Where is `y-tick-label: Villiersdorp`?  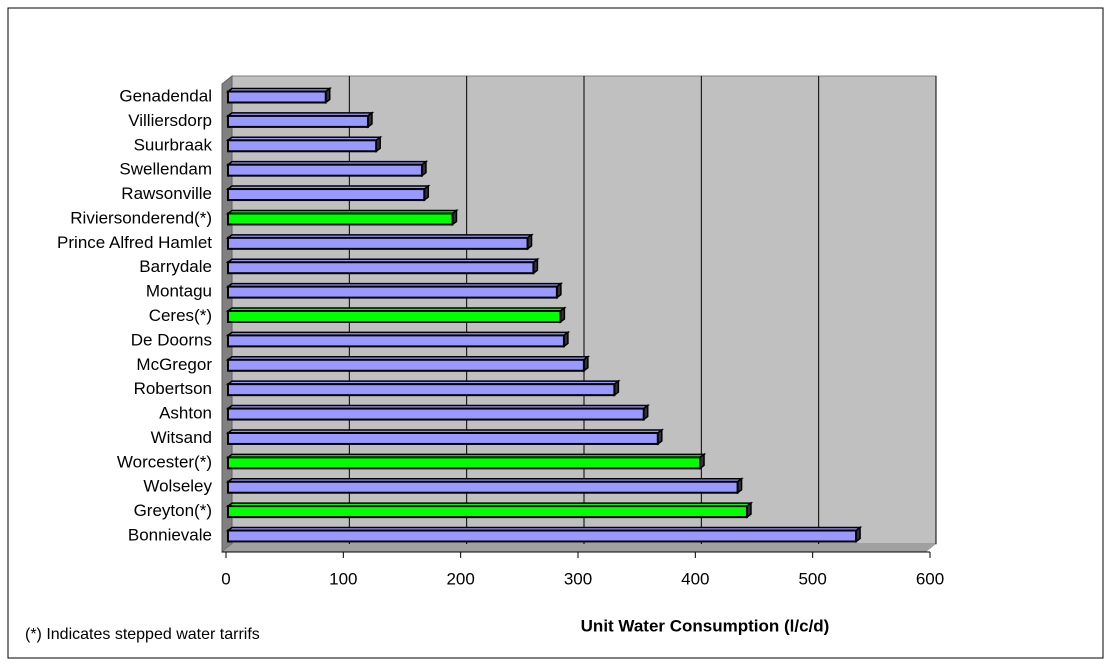 y-tick-label: Villiersdorp is located at coordinates (170, 120).